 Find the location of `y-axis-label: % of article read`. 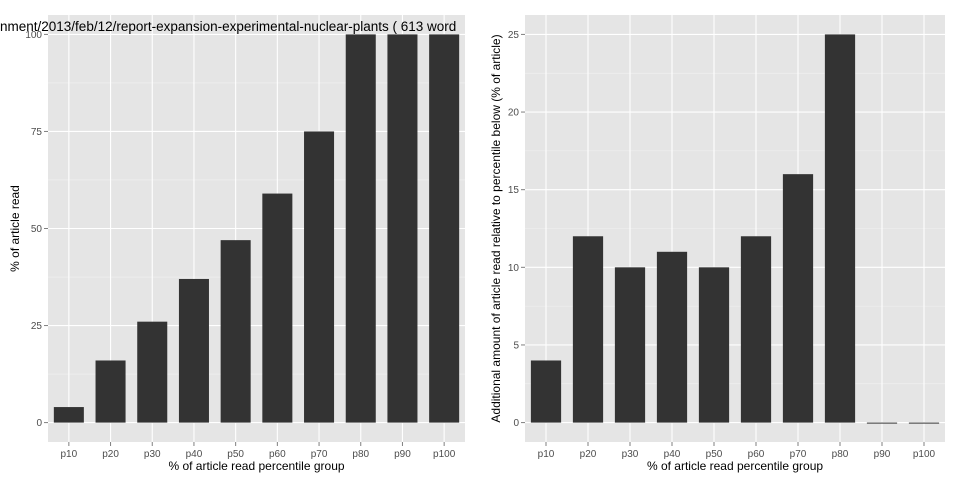

y-axis-label: % of article read is located at coordinates (15, 228).